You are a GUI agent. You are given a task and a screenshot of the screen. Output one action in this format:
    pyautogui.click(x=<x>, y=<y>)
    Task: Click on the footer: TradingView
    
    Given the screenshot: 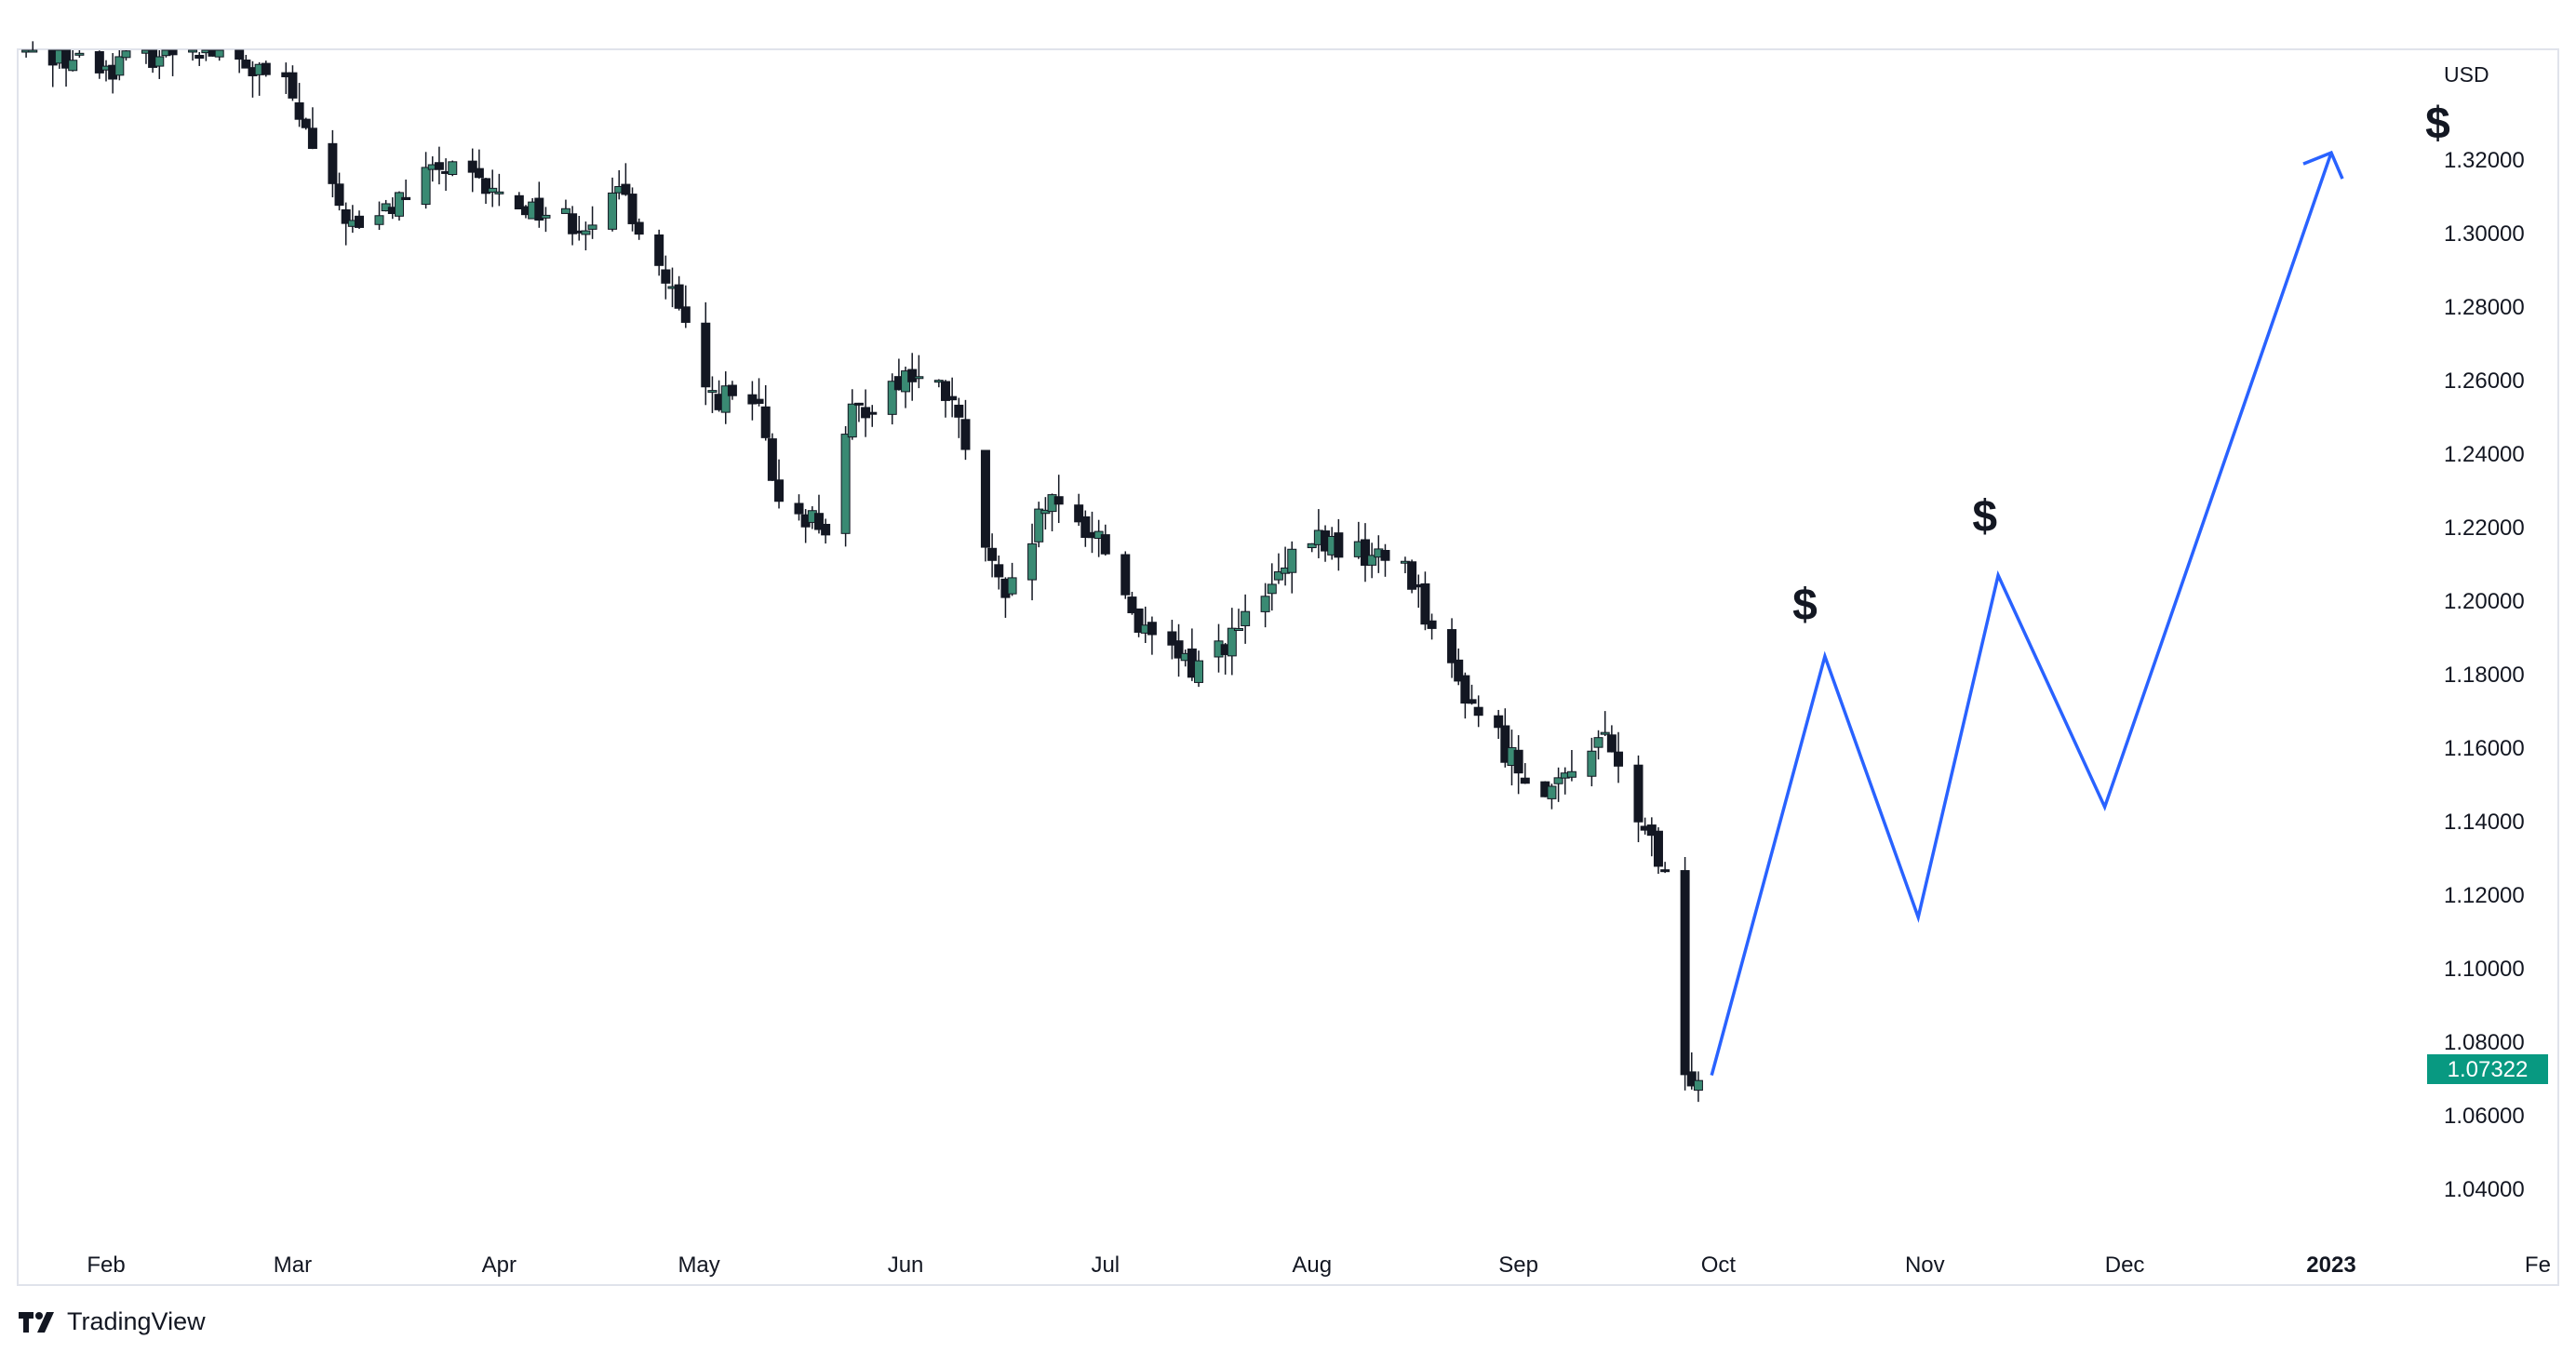 What is the action you would take?
    pyautogui.click(x=112, y=1322)
    